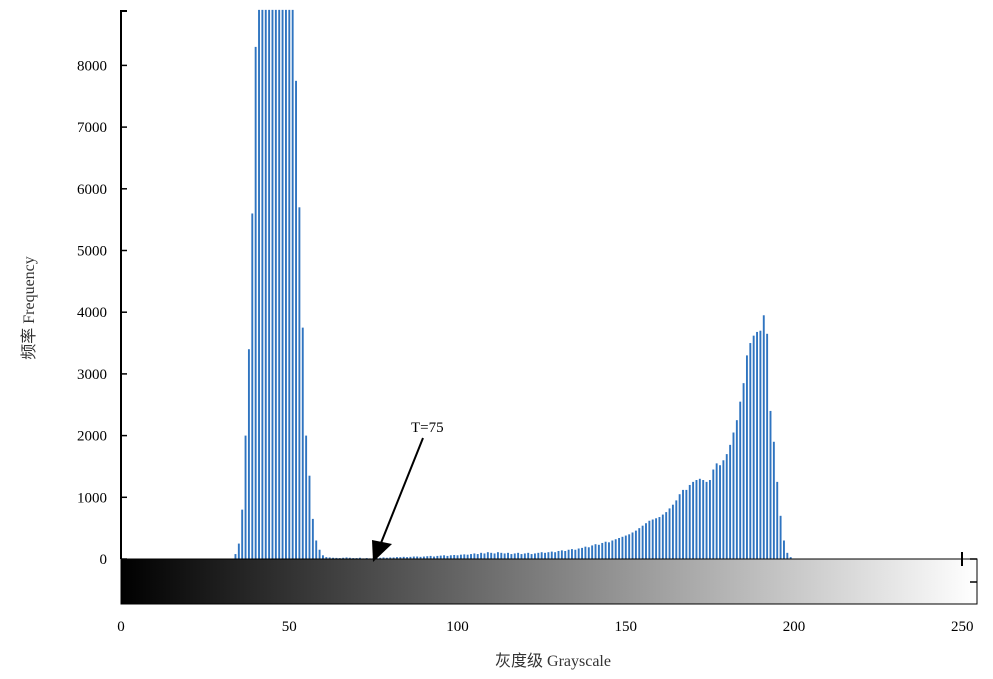 The width and height of the screenshot is (993, 679). I want to click on y-tick-label: 2000, so click(92, 437).